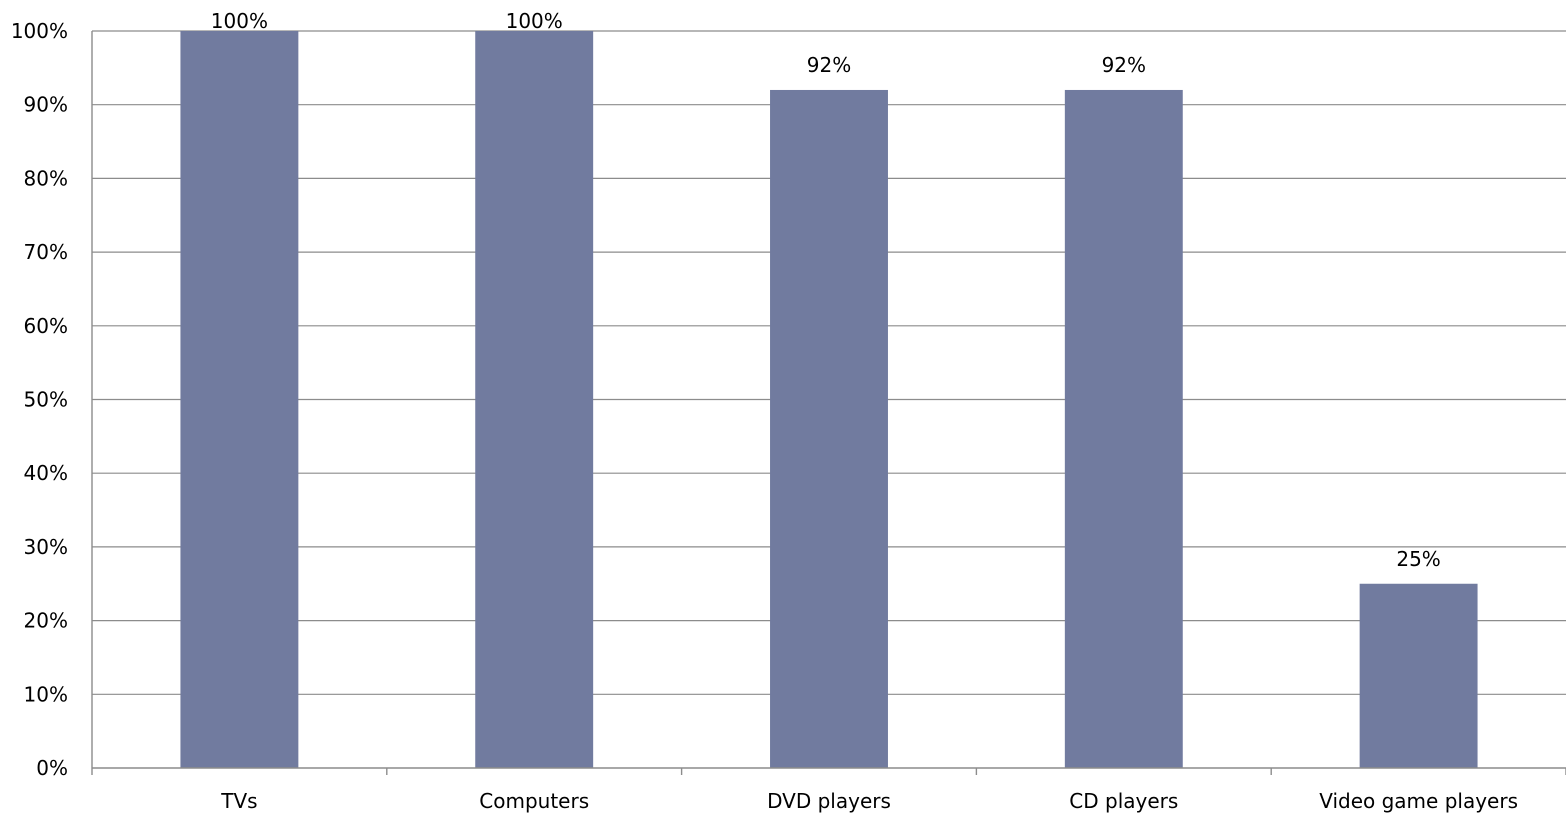 This screenshot has width=1566, height=817. Describe the element at coordinates (46, 694) in the screenshot. I see `y-tick-label: 10%` at that location.